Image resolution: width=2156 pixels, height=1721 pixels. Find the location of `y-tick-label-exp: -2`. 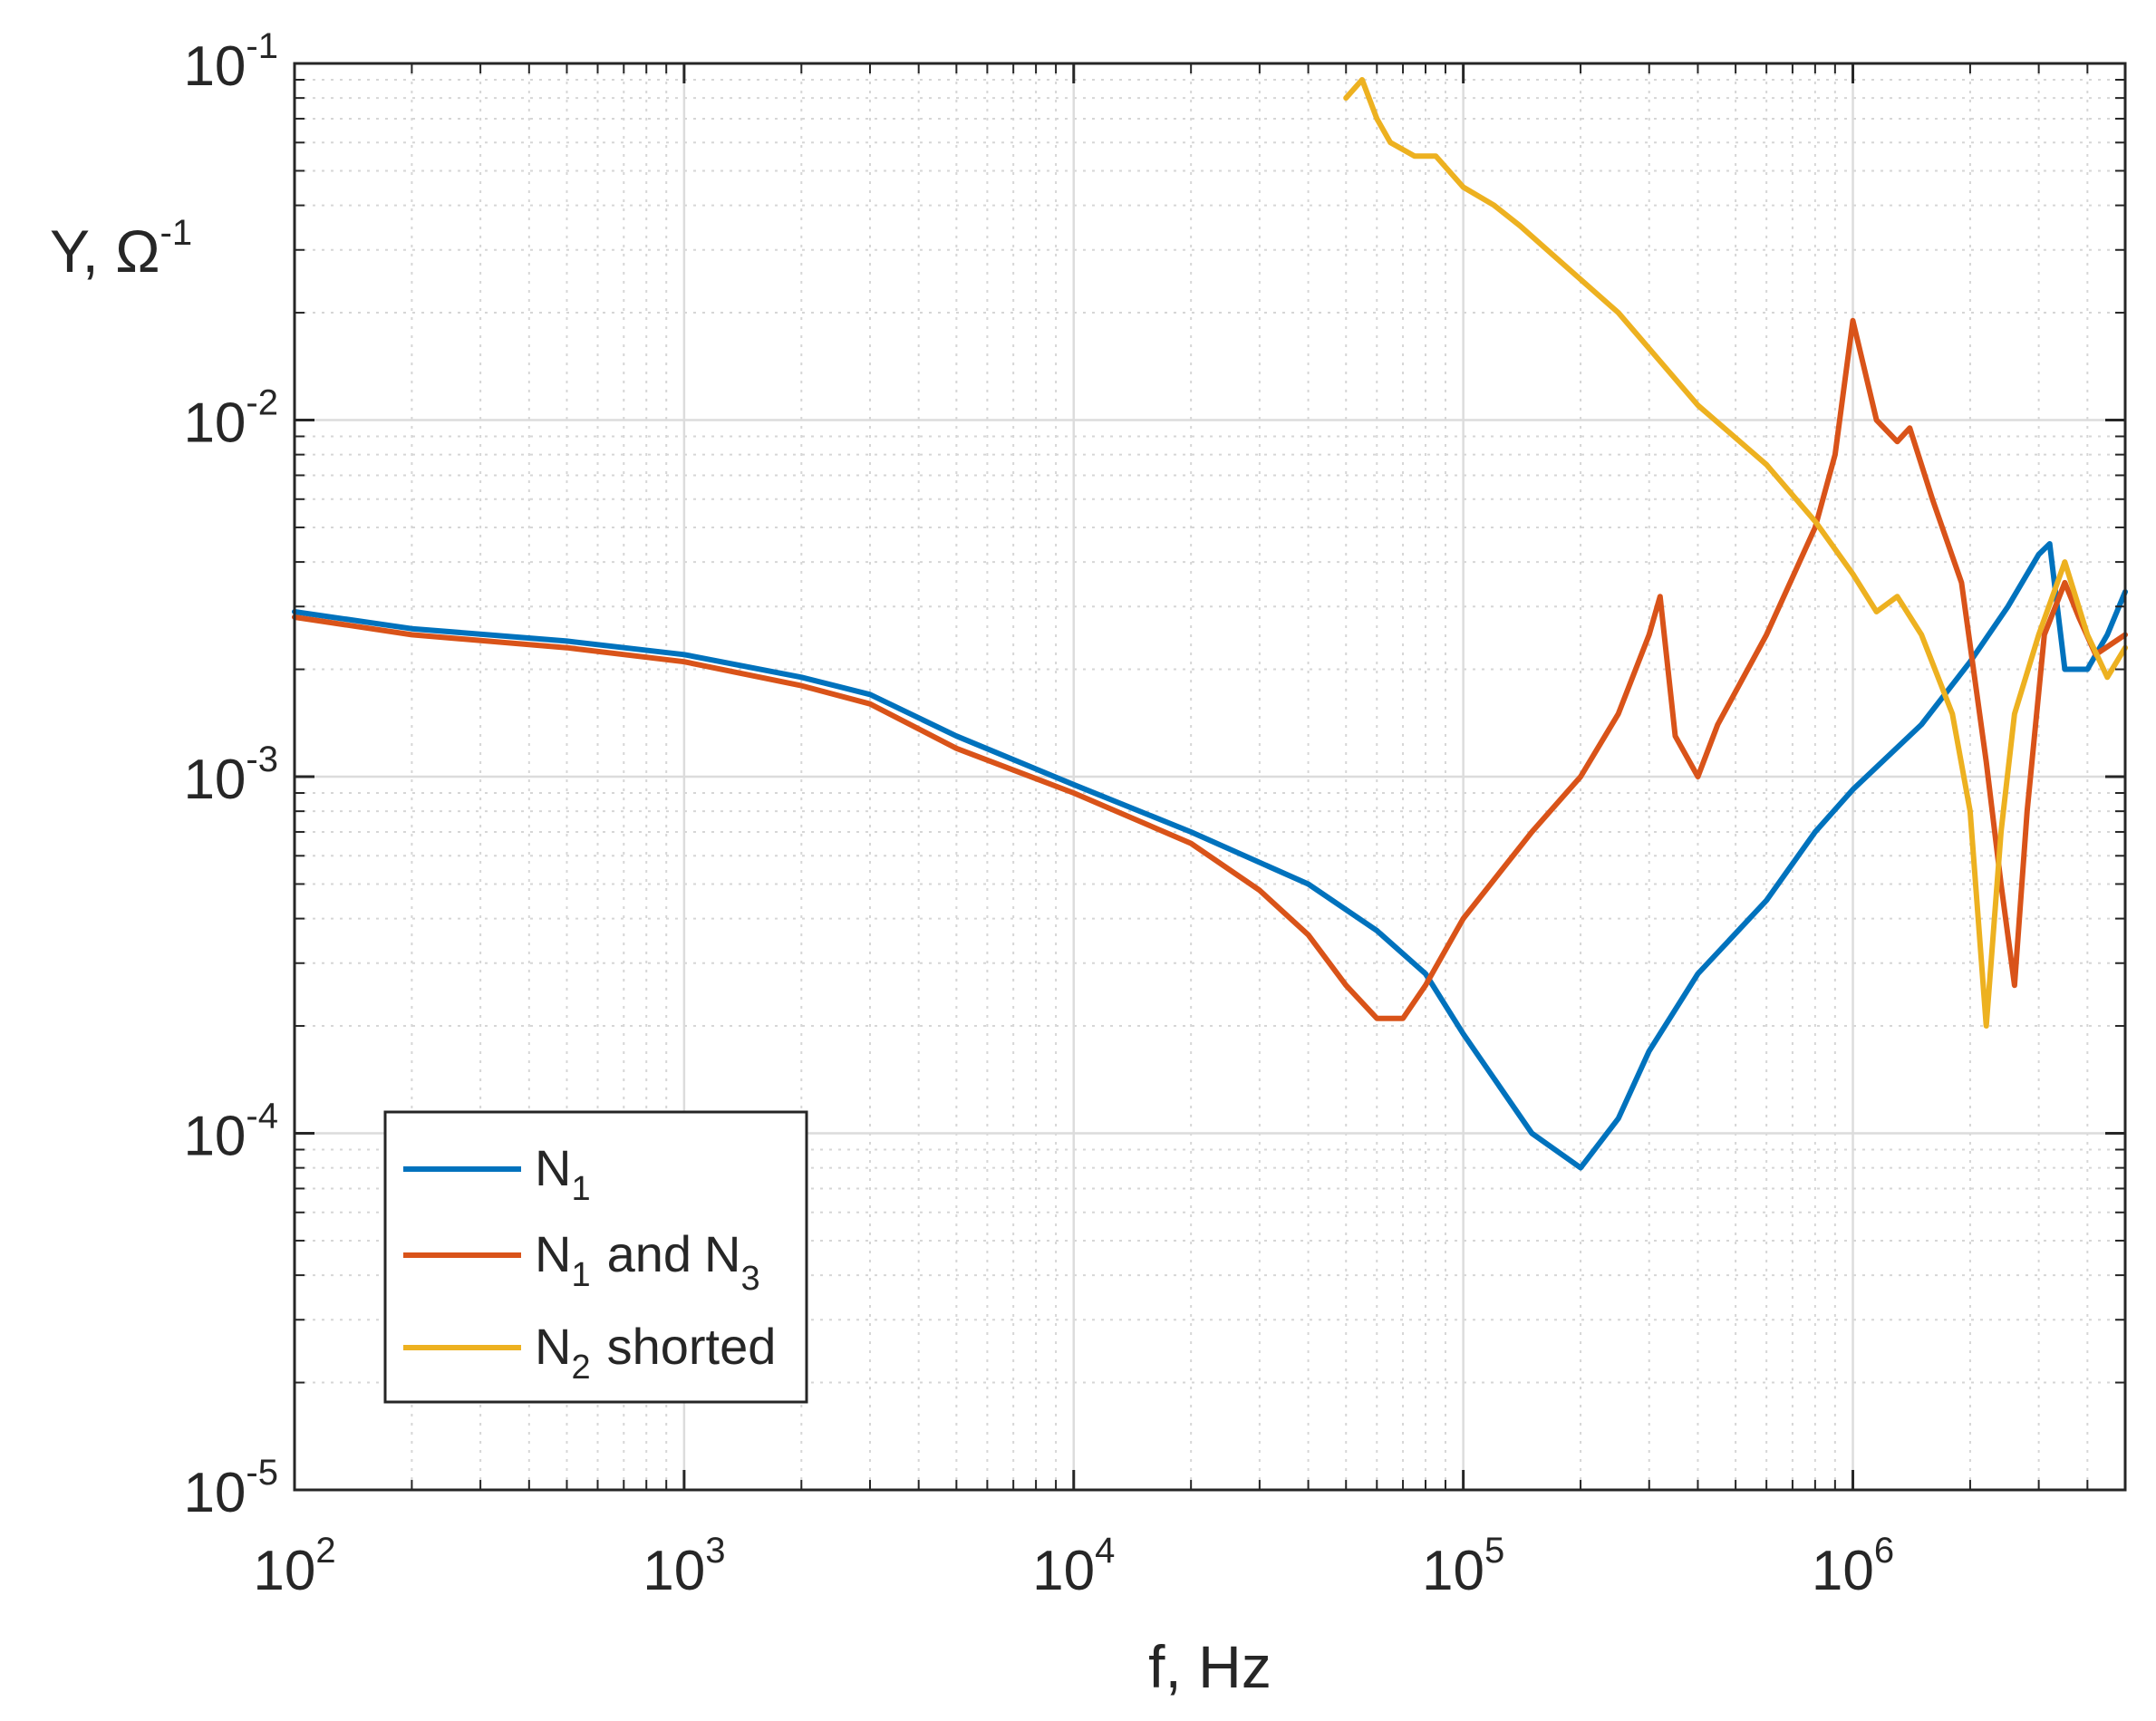

y-tick-label-exp: -2 is located at coordinates (262, 403).